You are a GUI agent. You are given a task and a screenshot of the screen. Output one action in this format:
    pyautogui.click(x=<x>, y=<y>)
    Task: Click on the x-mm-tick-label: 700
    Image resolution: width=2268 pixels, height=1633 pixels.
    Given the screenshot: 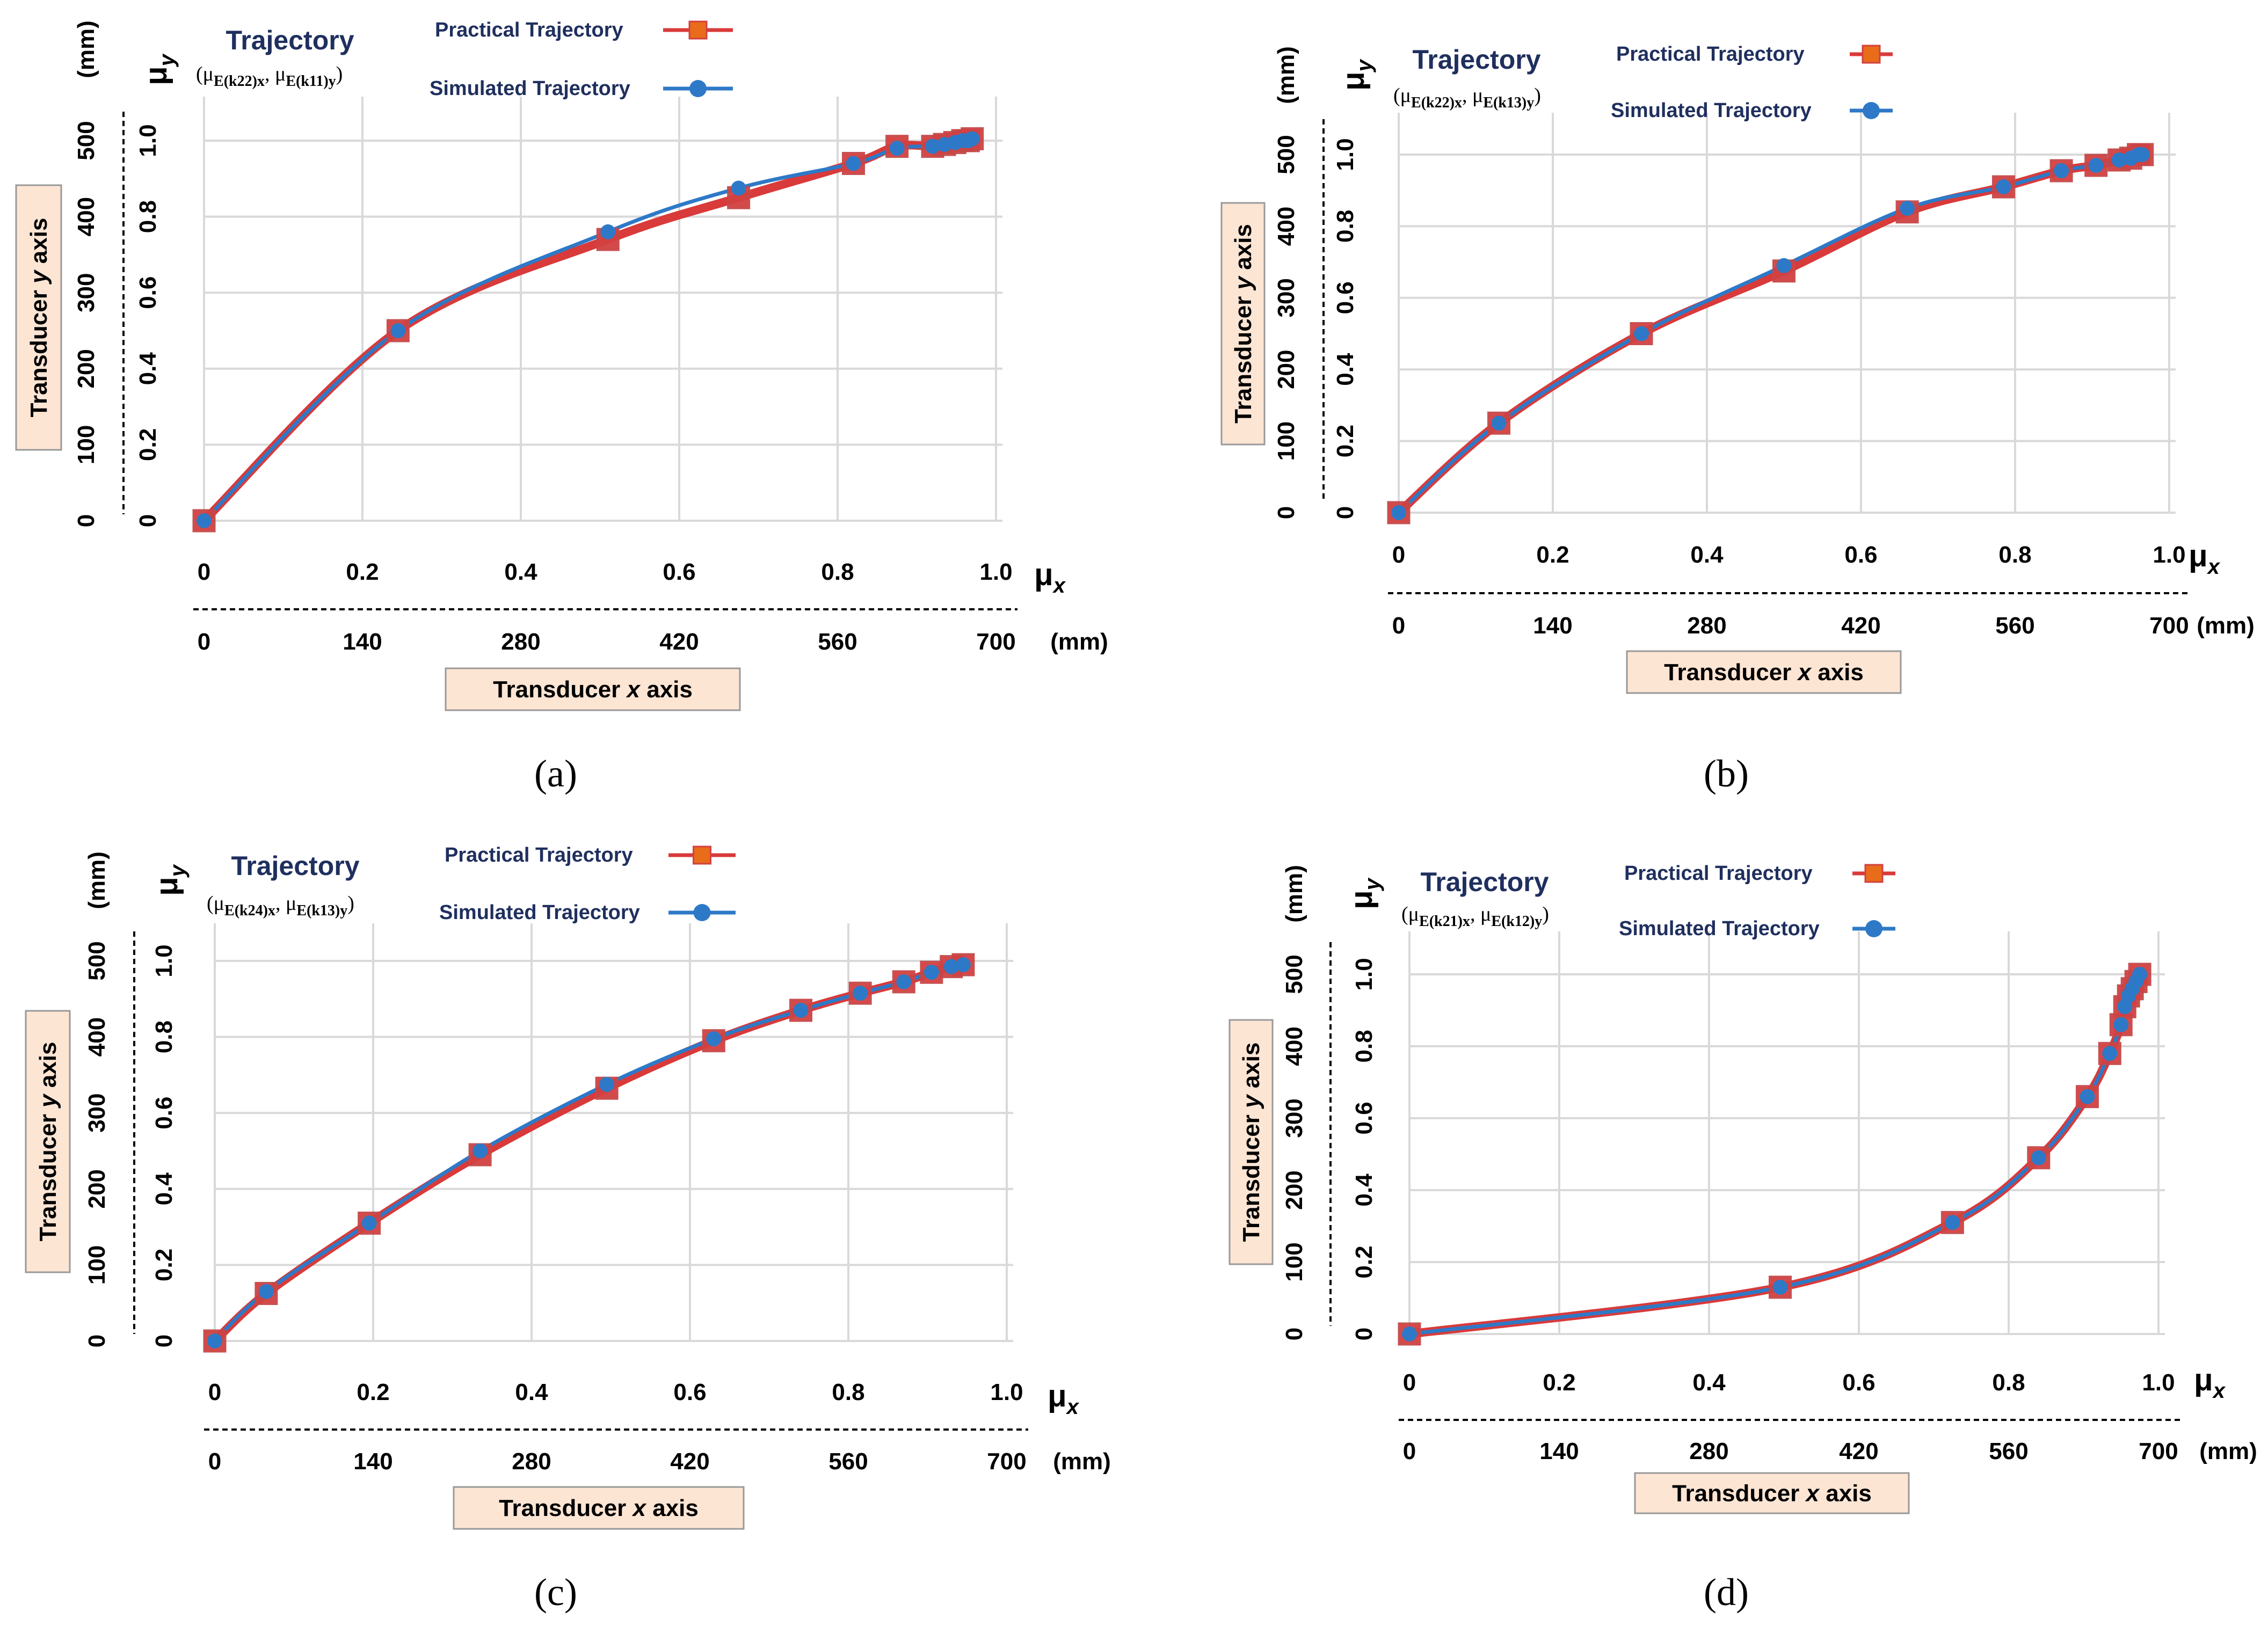 What is the action you would take?
    pyautogui.click(x=2169, y=626)
    